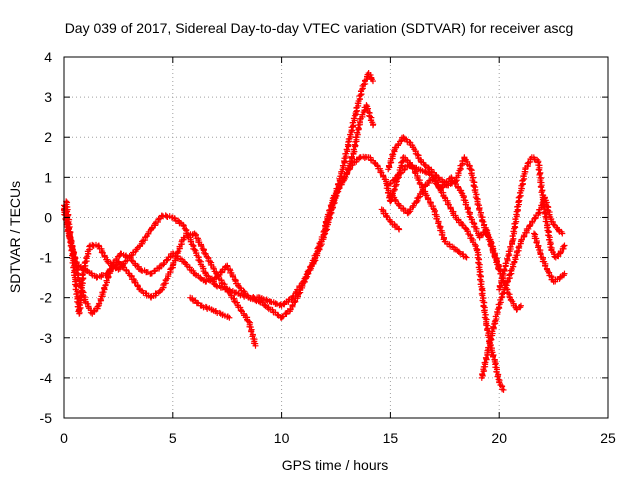 The height and width of the screenshot is (480, 640). Describe the element at coordinates (282, 438) in the screenshot. I see `x-tick-label: 10` at that location.